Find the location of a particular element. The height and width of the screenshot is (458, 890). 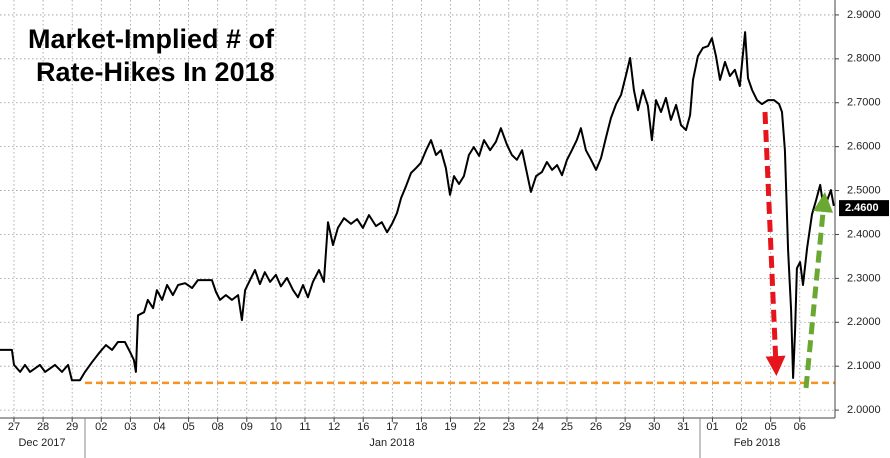

x-tick-label: 30 is located at coordinates (654, 427).